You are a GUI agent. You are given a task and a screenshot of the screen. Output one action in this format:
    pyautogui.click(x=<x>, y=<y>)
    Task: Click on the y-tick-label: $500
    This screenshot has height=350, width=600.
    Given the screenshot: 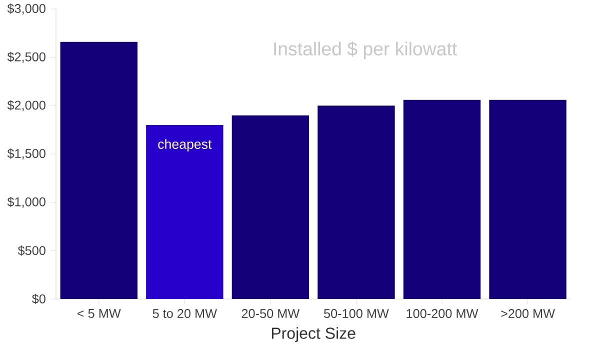 What is the action you would take?
    pyautogui.click(x=32, y=251)
    